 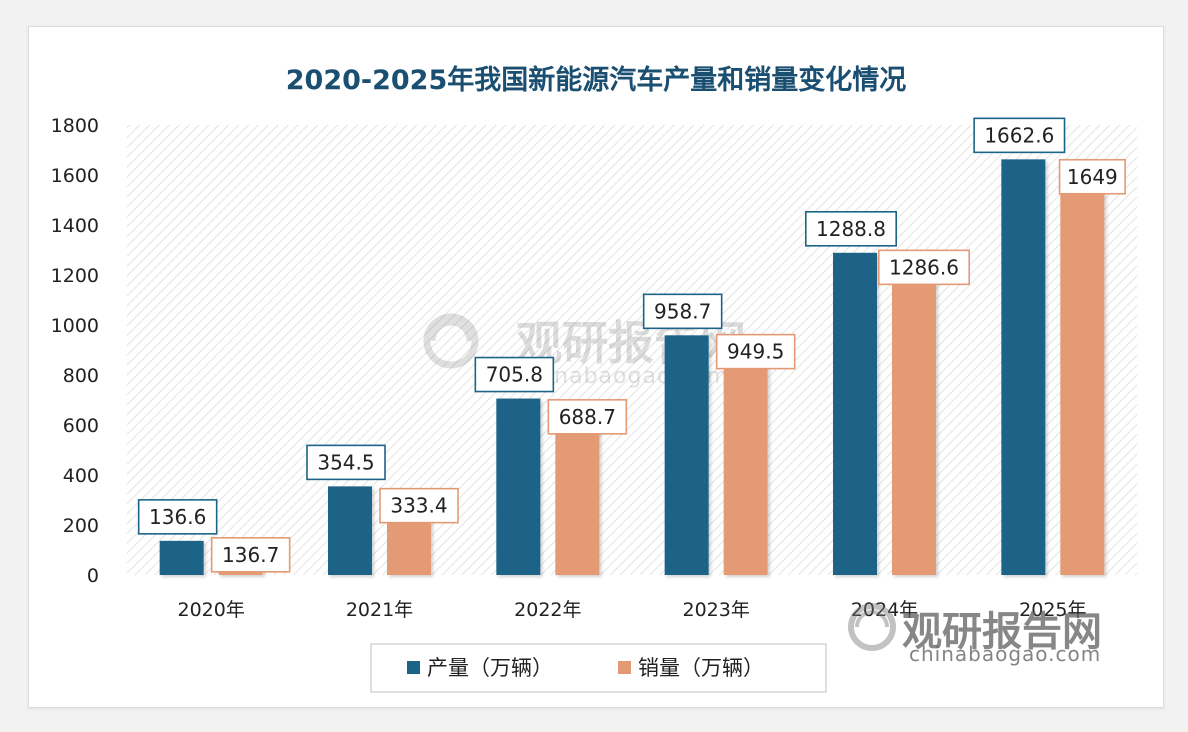 I want to click on watermark-logo-icon, so click(x=451, y=341).